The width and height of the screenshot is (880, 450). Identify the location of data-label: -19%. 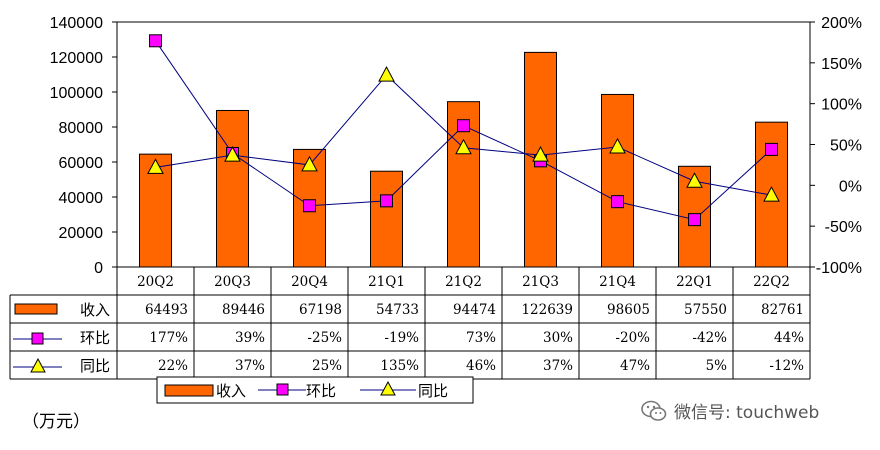
(401, 338).